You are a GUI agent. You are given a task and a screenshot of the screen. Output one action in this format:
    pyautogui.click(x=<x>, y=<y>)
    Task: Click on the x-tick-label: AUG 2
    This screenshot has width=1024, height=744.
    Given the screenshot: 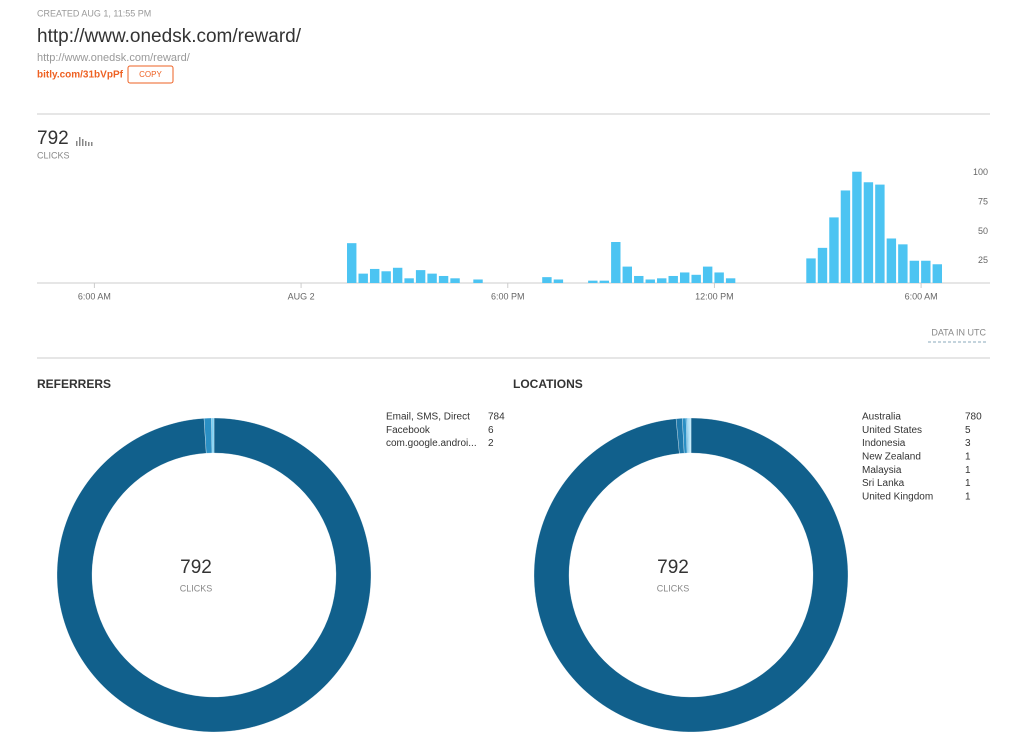 What is the action you would take?
    pyautogui.click(x=301, y=296)
    